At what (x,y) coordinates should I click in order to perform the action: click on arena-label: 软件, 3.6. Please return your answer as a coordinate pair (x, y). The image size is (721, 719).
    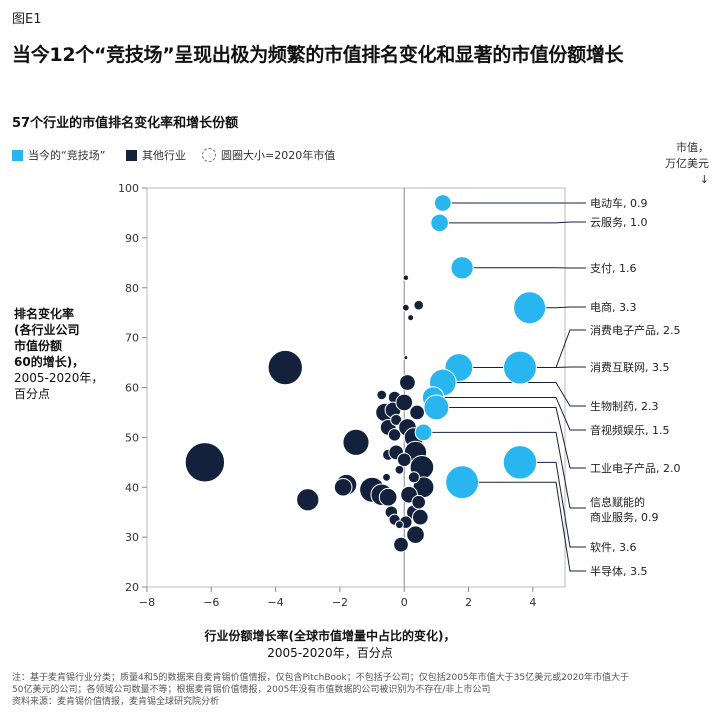
    Looking at the image, I should click on (613, 547).